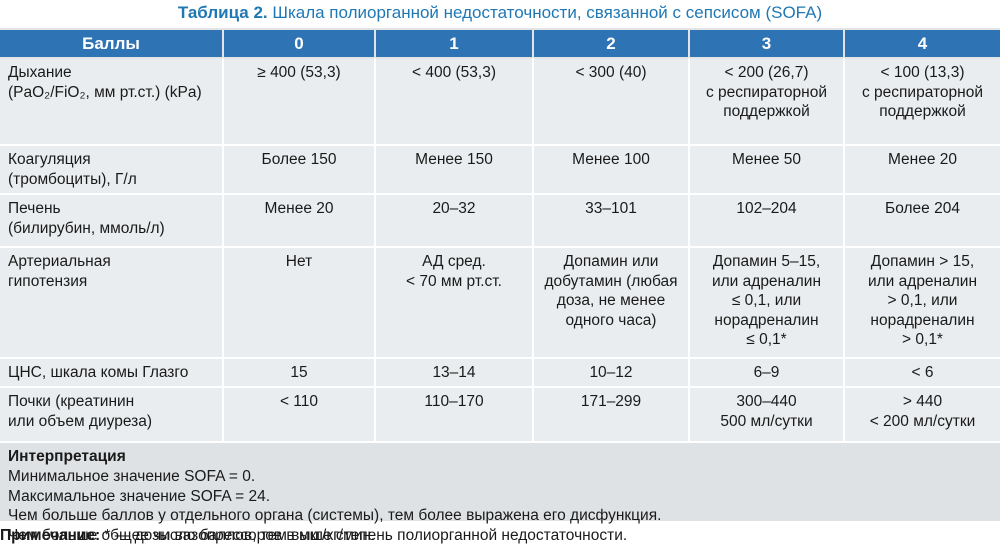  I want to click on cell-line: Более 204, so click(922, 208).